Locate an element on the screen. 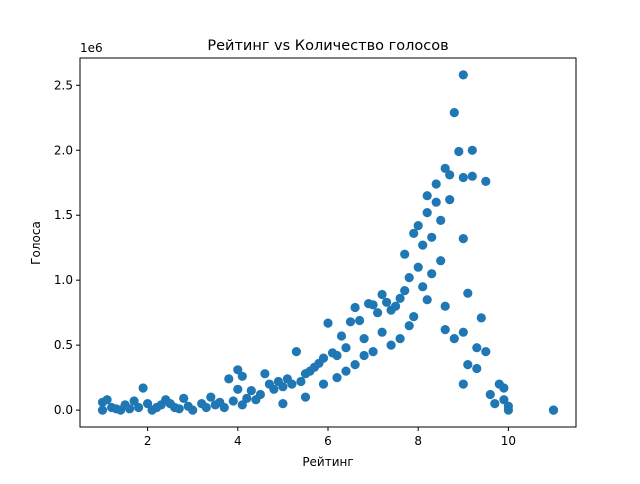  y-axis-label: Голоса is located at coordinates (36, 243).